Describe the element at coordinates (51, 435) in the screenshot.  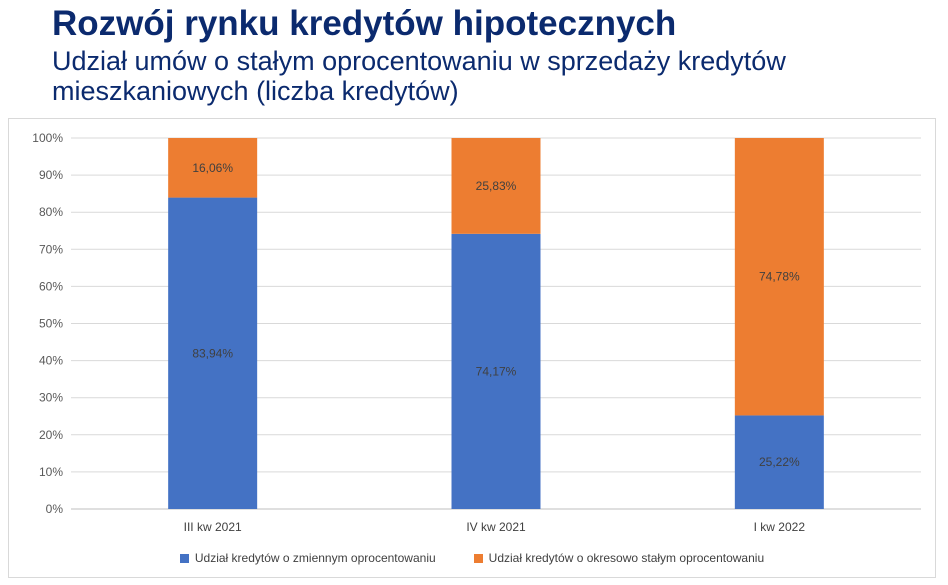
I see `y-tick-label: 20%` at that location.